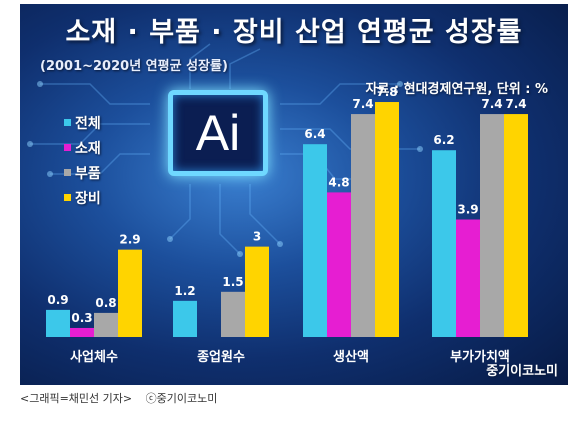 The width and height of the screenshot is (578, 429). I want to click on source-note: 자료 : 현대경제연구원, 단위 : %, so click(456, 89).